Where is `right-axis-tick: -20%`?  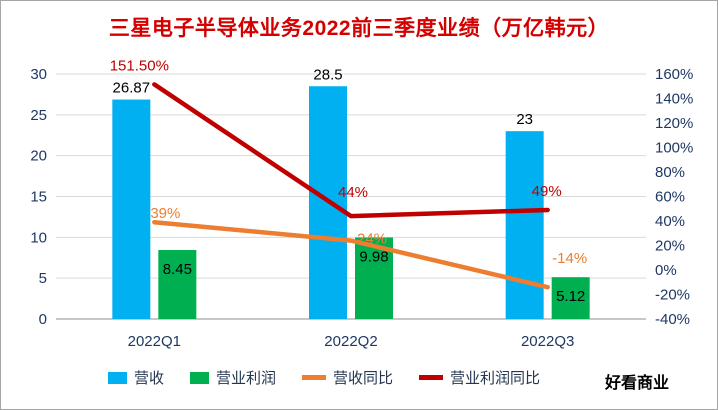 right-axis-tick: -20% is located at coordinates (672, 295).